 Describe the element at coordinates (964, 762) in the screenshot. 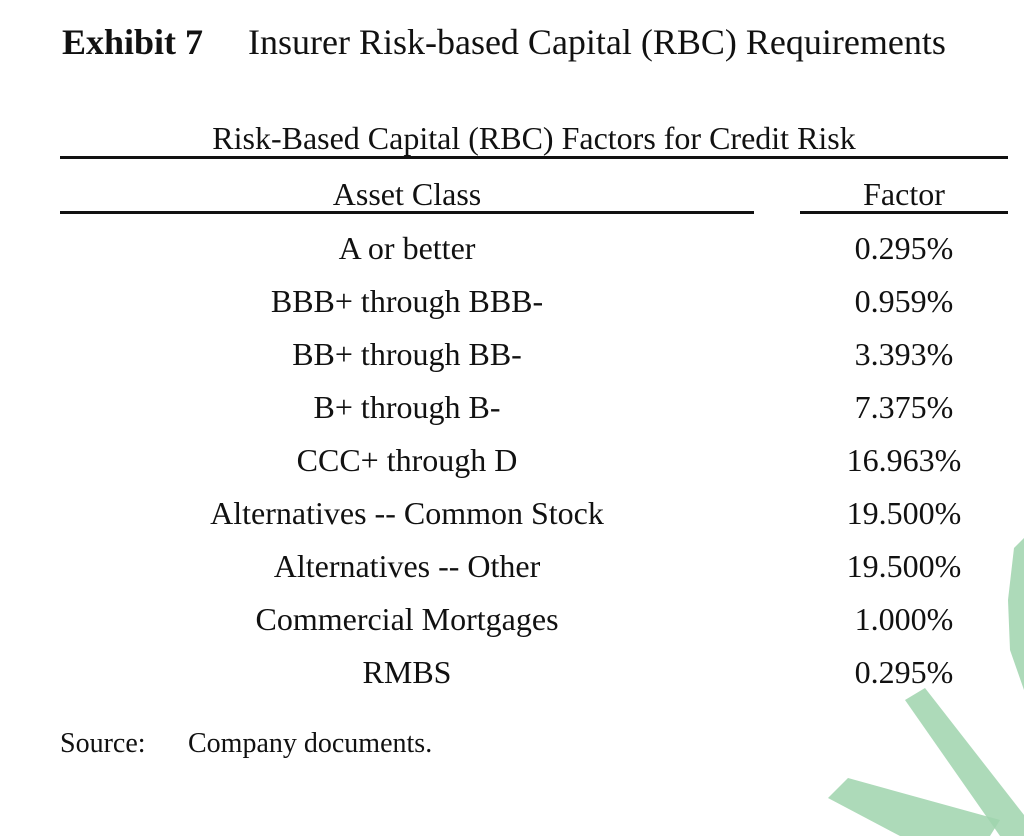

I see `watermark-stripe-shape` at that location.